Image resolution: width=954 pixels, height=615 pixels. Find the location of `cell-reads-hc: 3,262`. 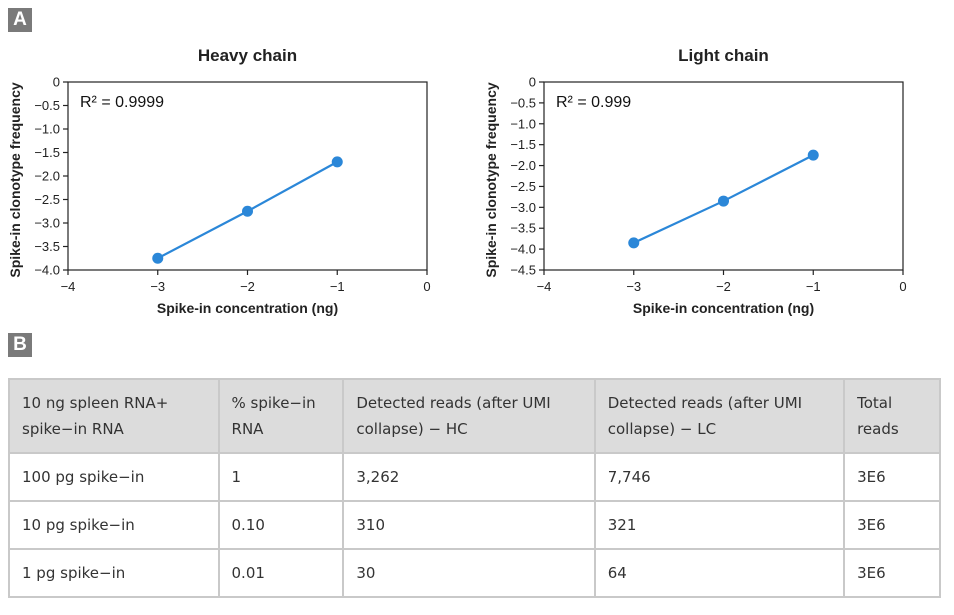

cell-reads-hc: 3,262 is located at coordinates (469, 477).